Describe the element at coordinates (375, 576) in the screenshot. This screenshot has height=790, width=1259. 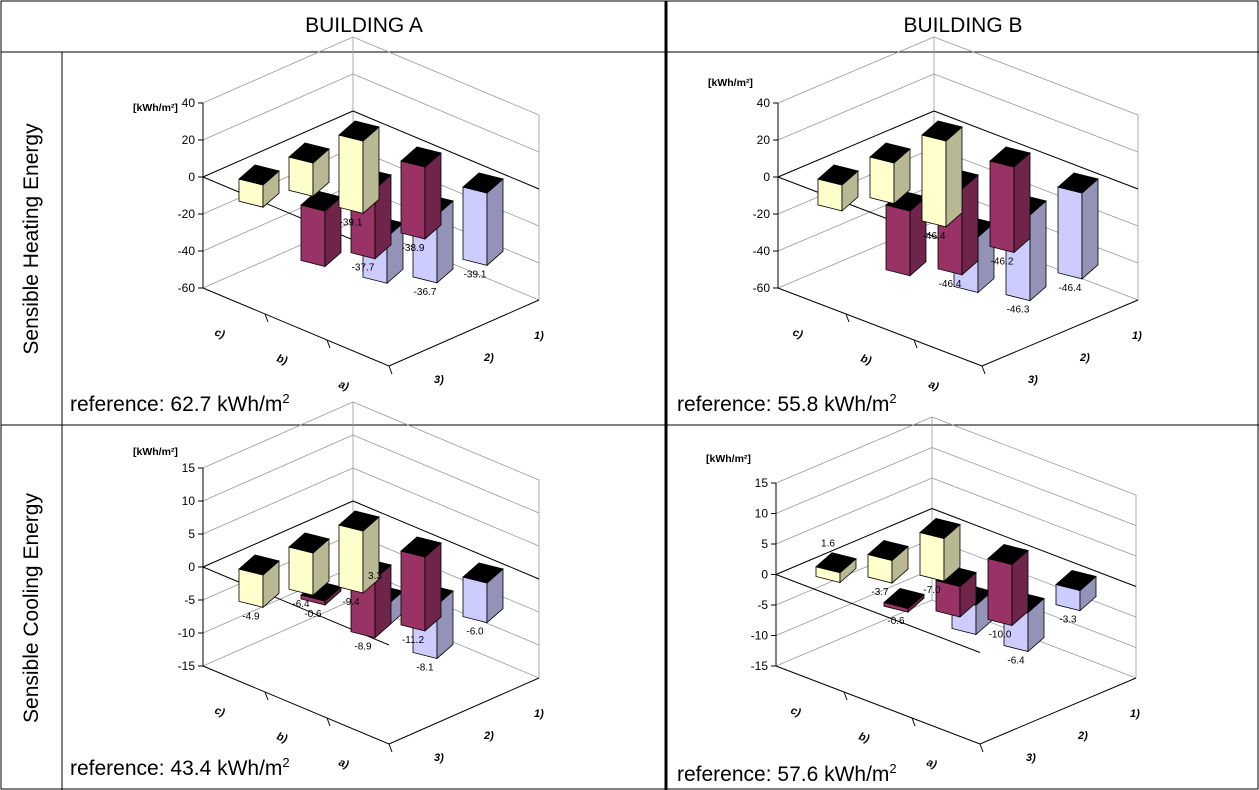
I see `data-label: 3.3` at that location.